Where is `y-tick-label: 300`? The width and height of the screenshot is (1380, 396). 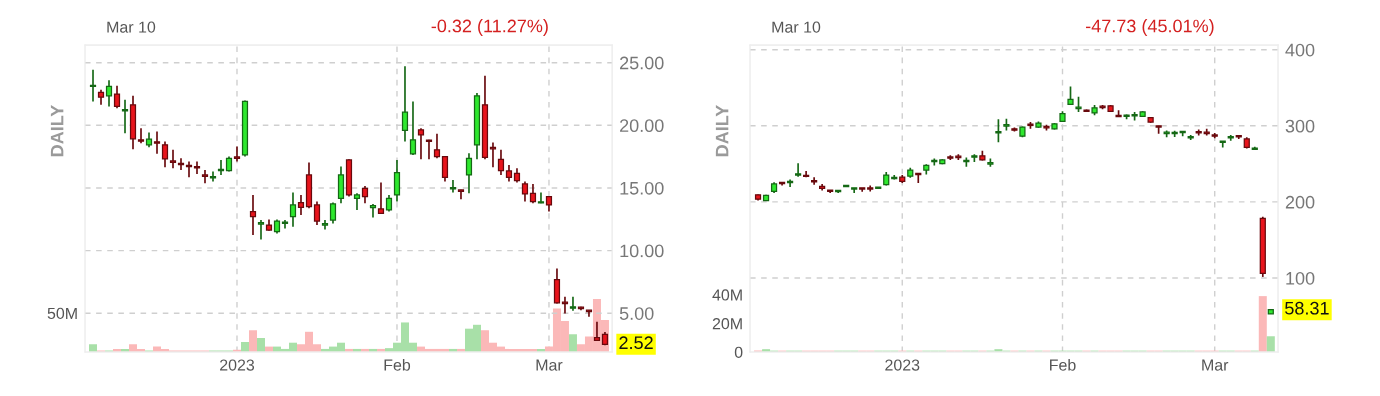
y-tick-label: 300 is located at coordinates (1300, 126).